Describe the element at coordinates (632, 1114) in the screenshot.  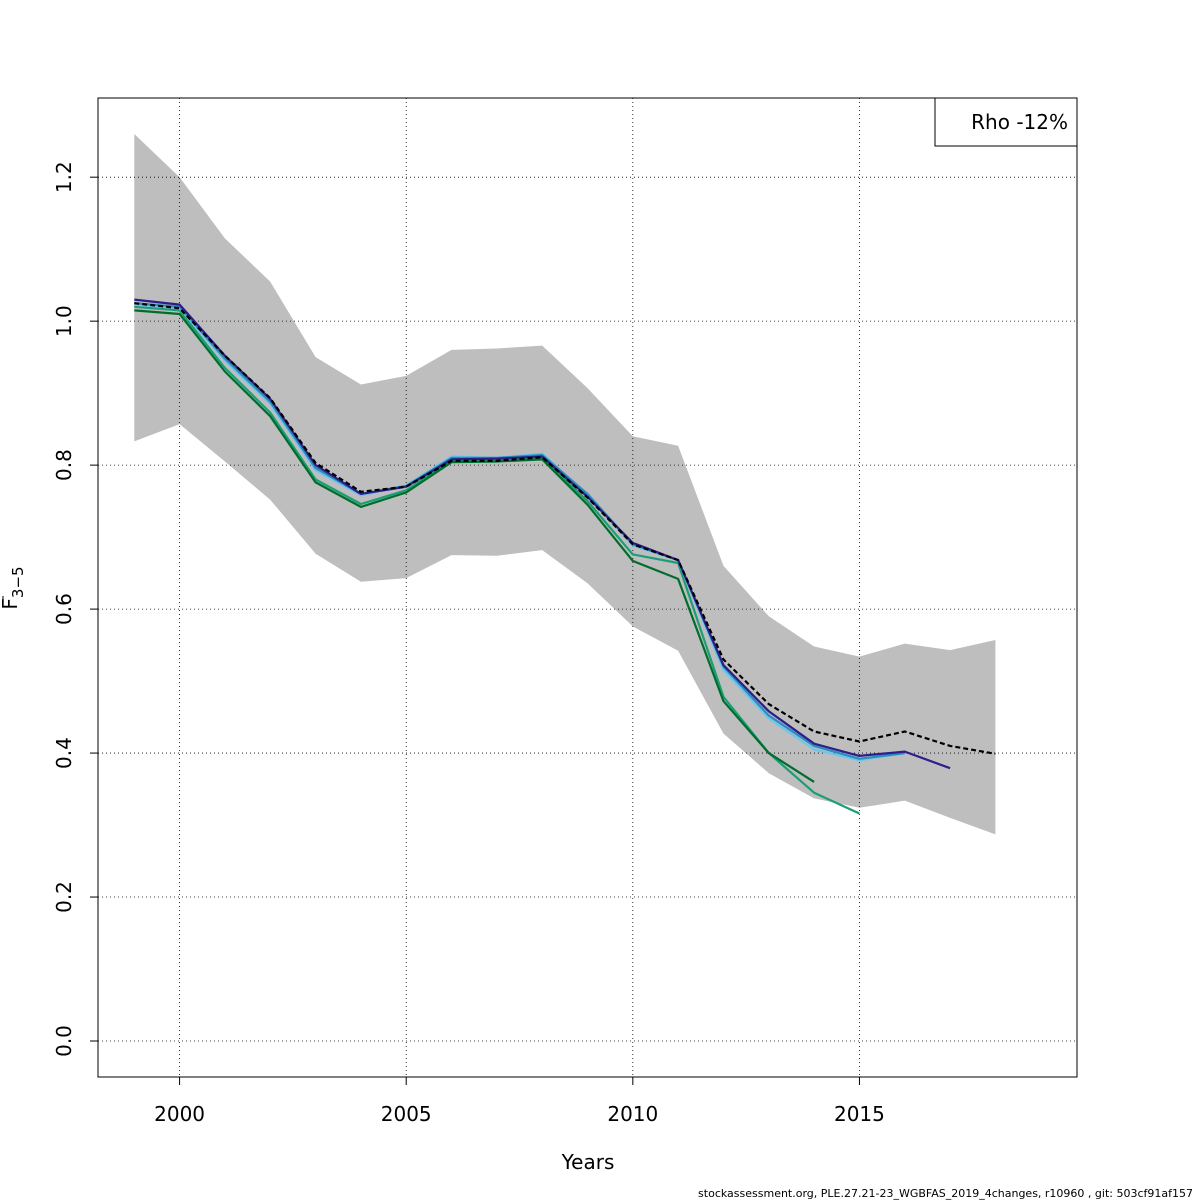
I see `x-tick-label: 2010` at that location.